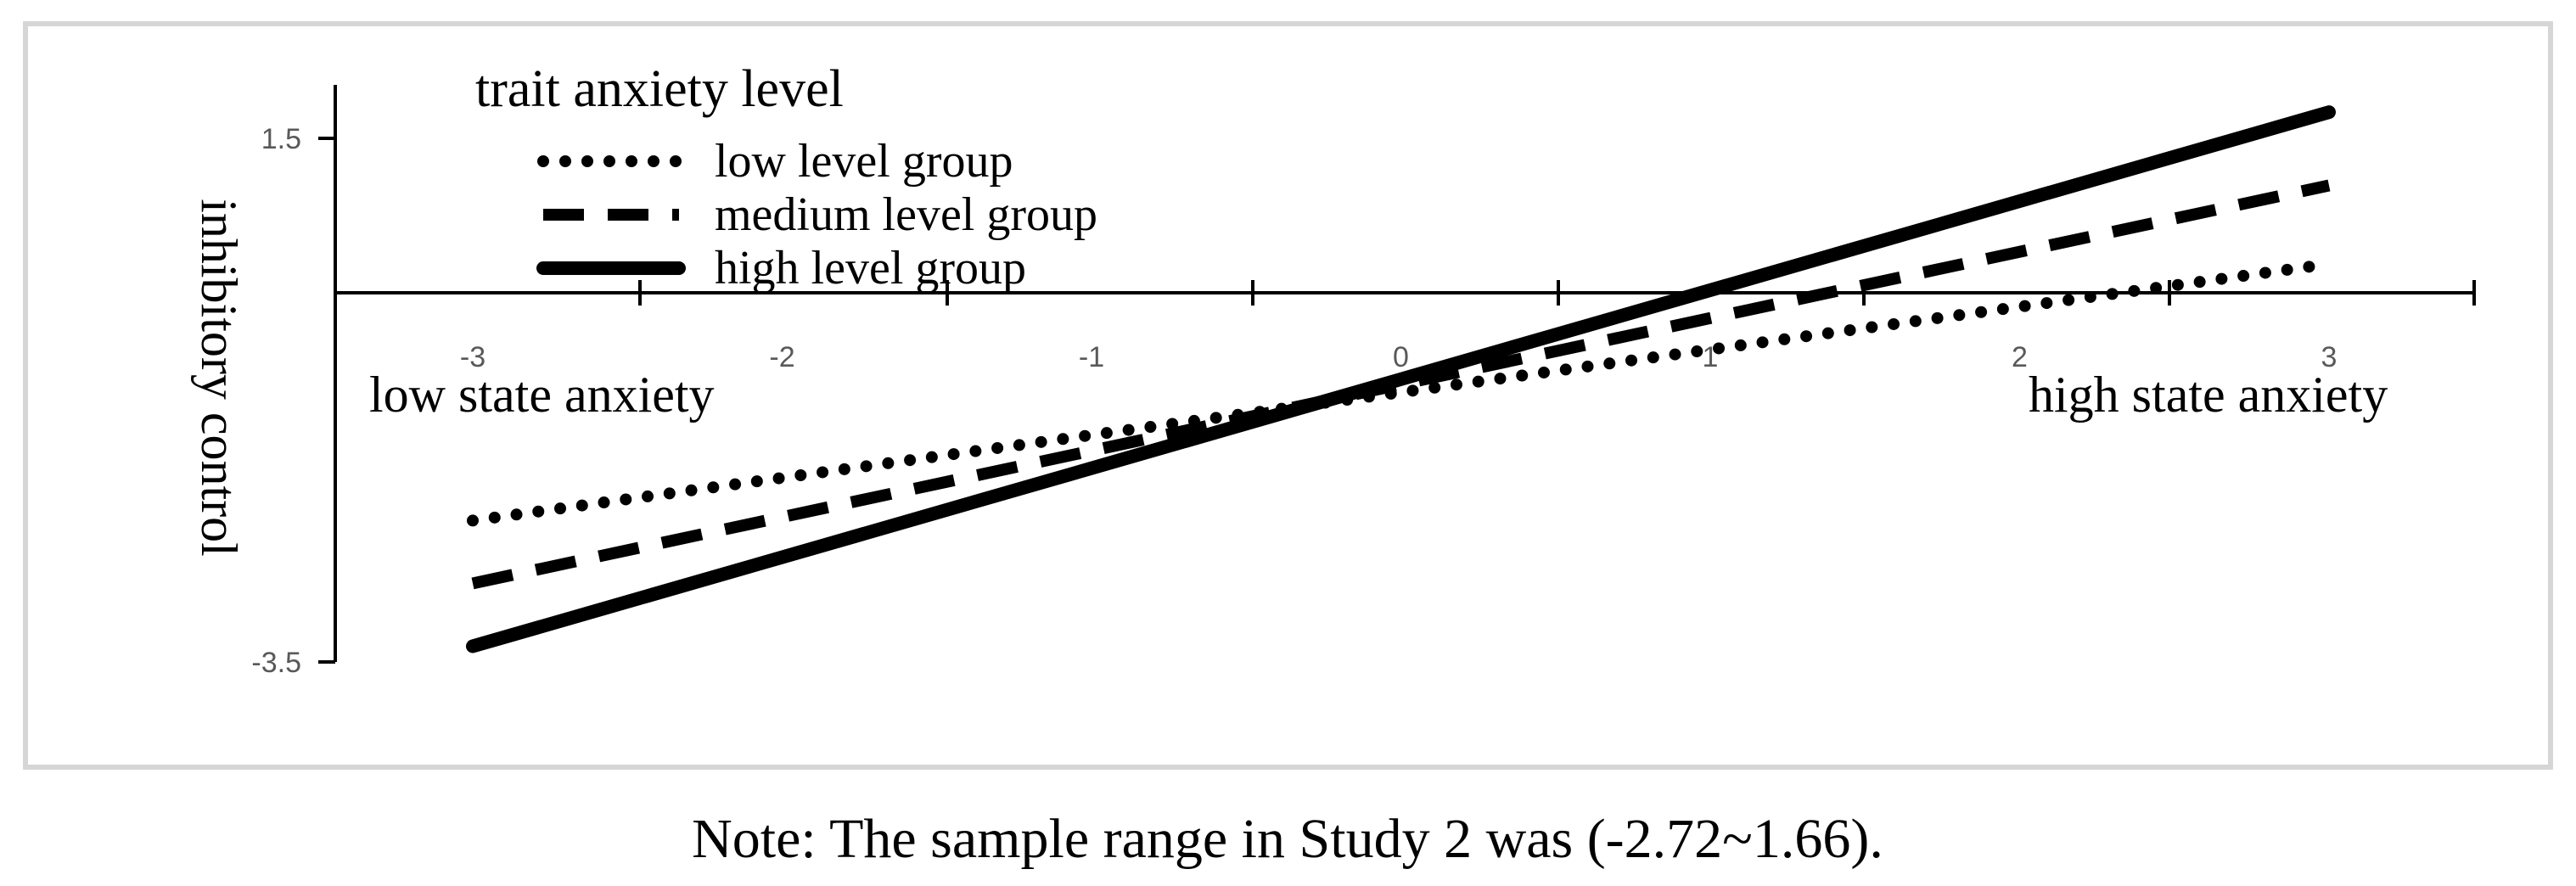 The width and height of the screenshot is (2576, 886). What do you see at coordinates (472, 357) in the screenshot?
I see `x-tick-label: -3` at bounding box center [472, 357].